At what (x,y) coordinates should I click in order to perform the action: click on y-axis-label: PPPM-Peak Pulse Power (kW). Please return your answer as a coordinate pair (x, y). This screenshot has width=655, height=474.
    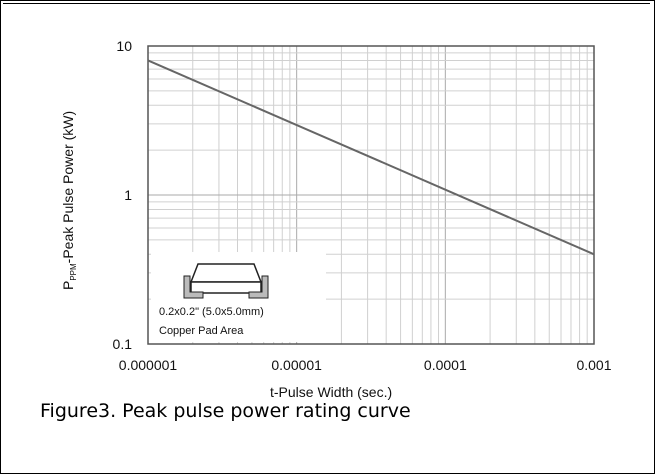
    Looking at the image, I should click on (69, 200).